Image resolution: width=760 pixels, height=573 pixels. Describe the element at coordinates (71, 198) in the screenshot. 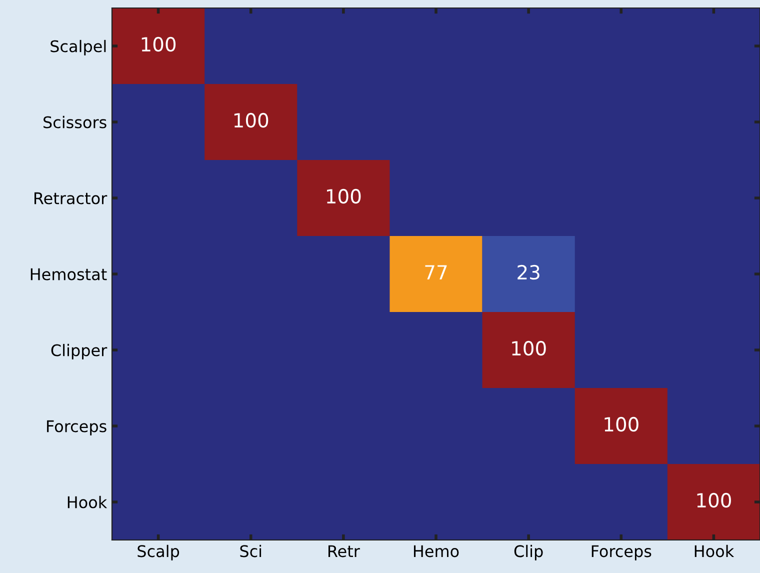

I see `y-tick-label: Retractor` at that location.